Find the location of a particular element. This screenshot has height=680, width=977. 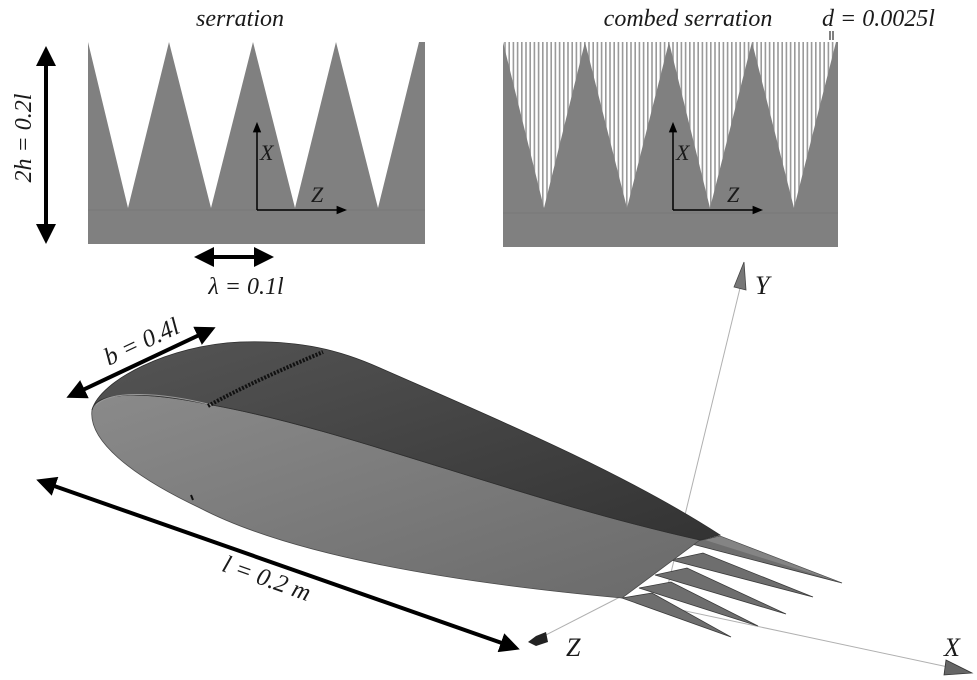

x-axis-arrowhead is located at coordinates (958, 667).